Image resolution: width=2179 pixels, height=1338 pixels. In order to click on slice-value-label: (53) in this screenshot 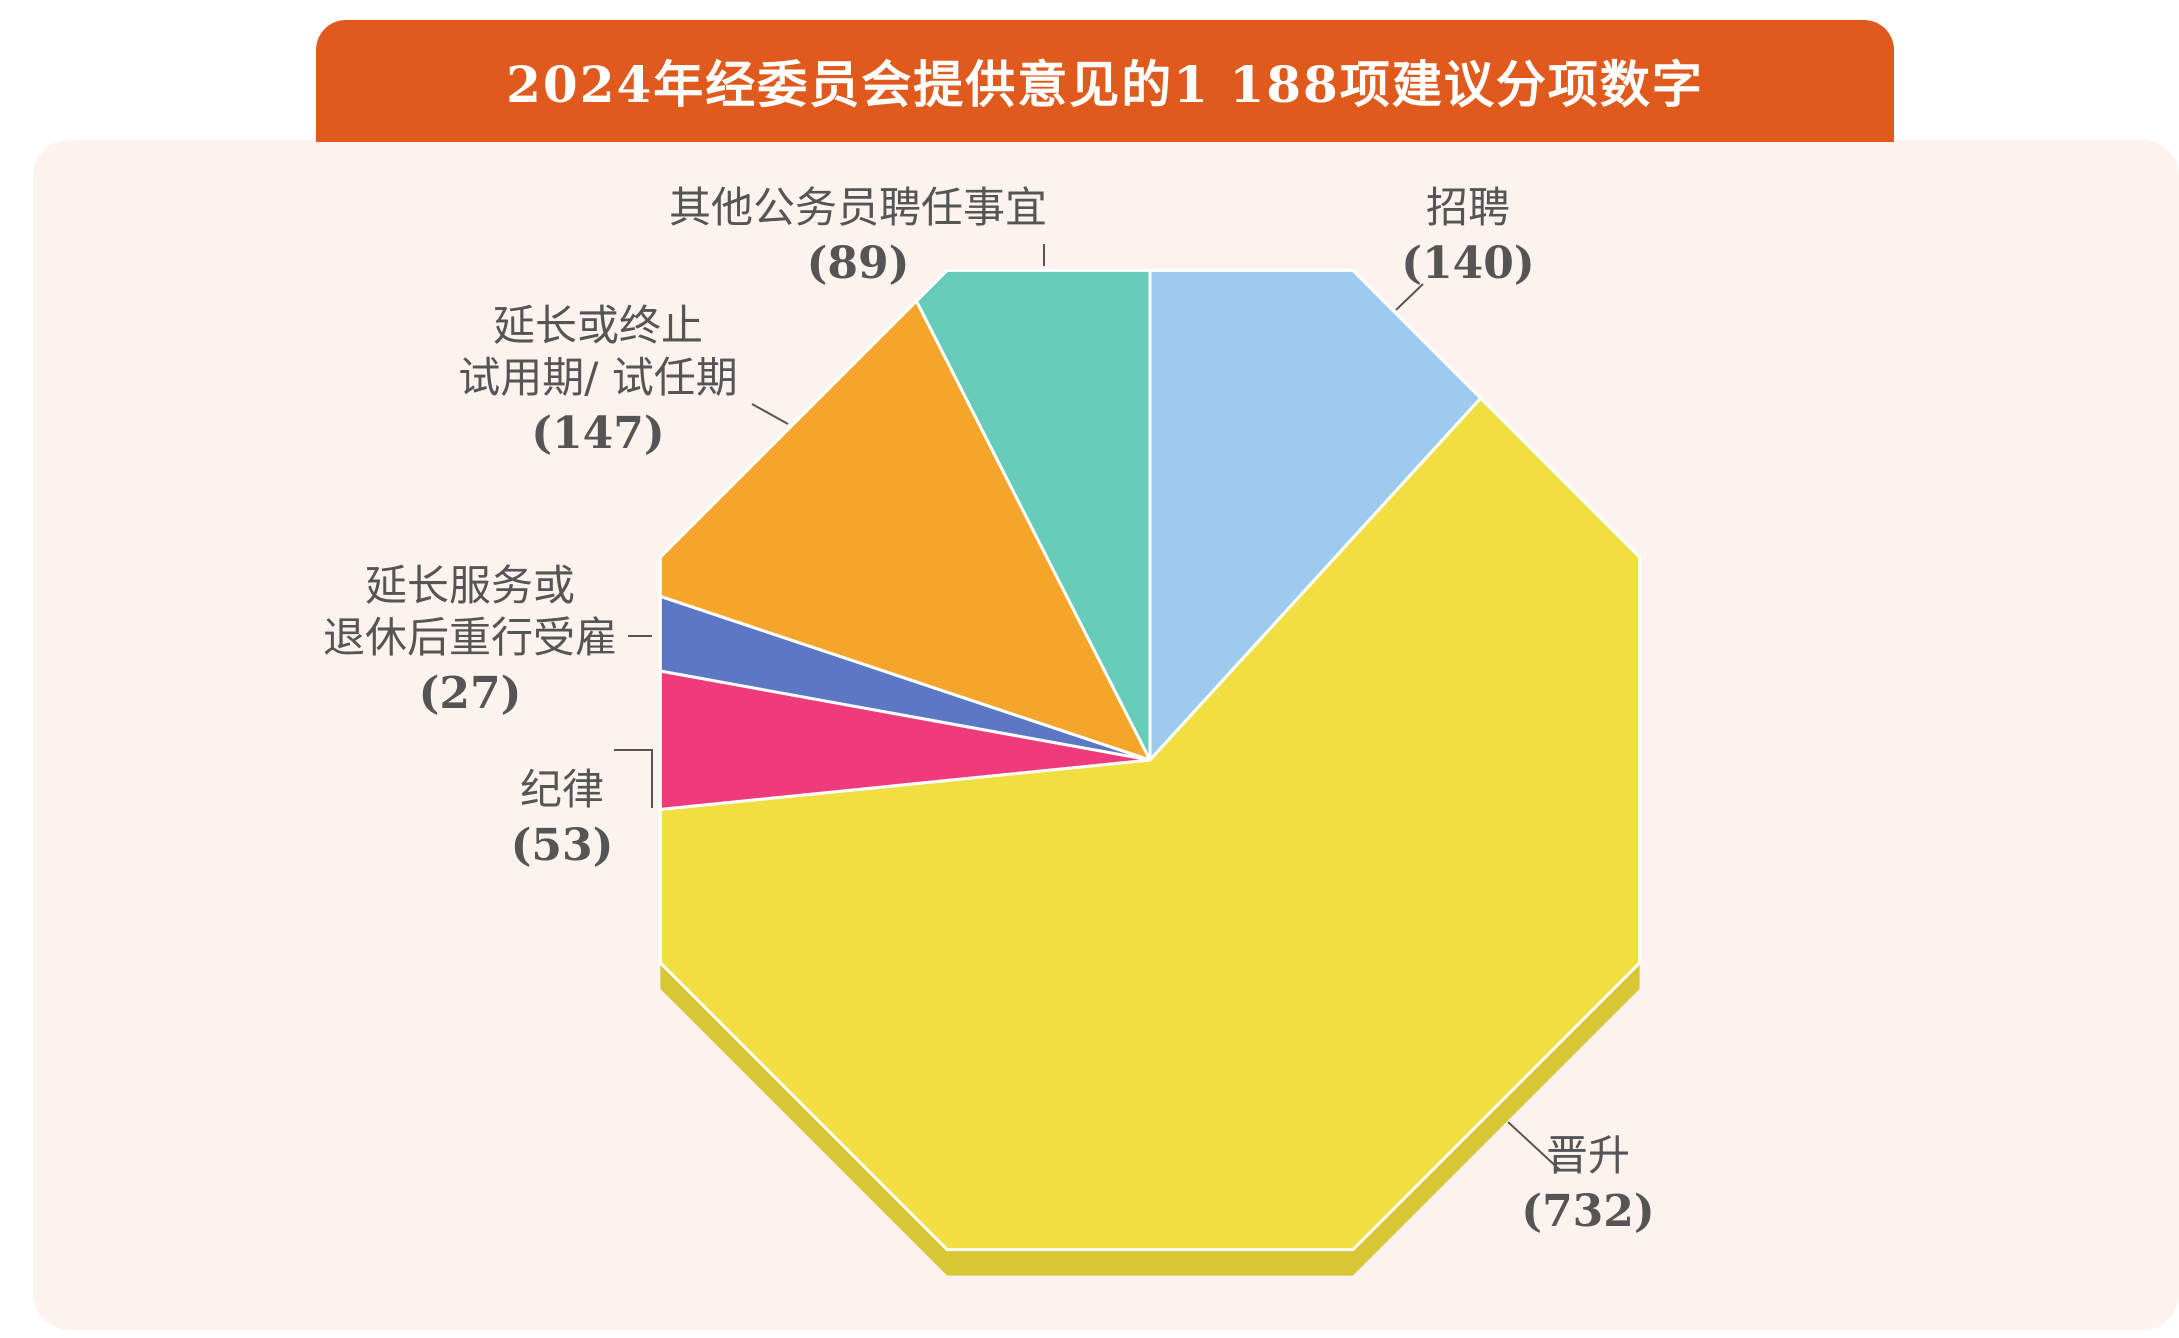, I will do `click(562, 845)`.